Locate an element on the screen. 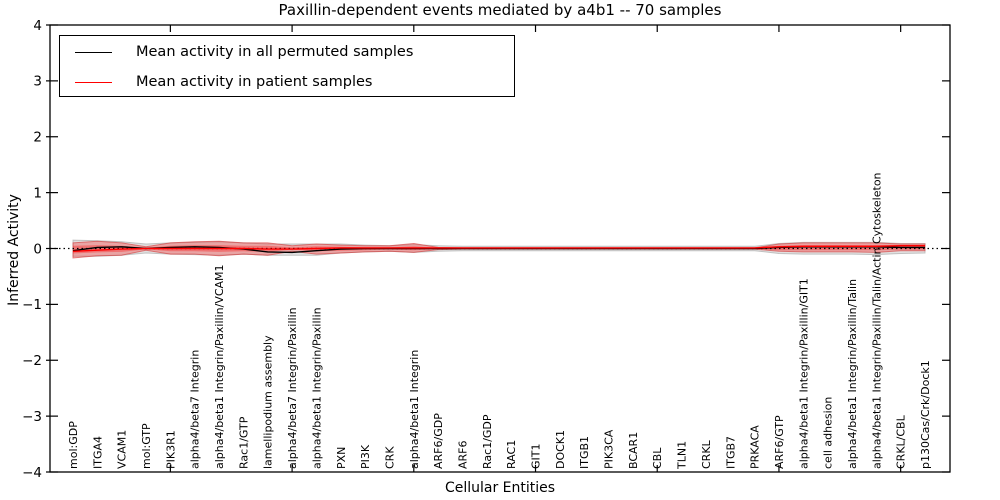  x-tick-label: CRK is located at coordinates (390, 457).